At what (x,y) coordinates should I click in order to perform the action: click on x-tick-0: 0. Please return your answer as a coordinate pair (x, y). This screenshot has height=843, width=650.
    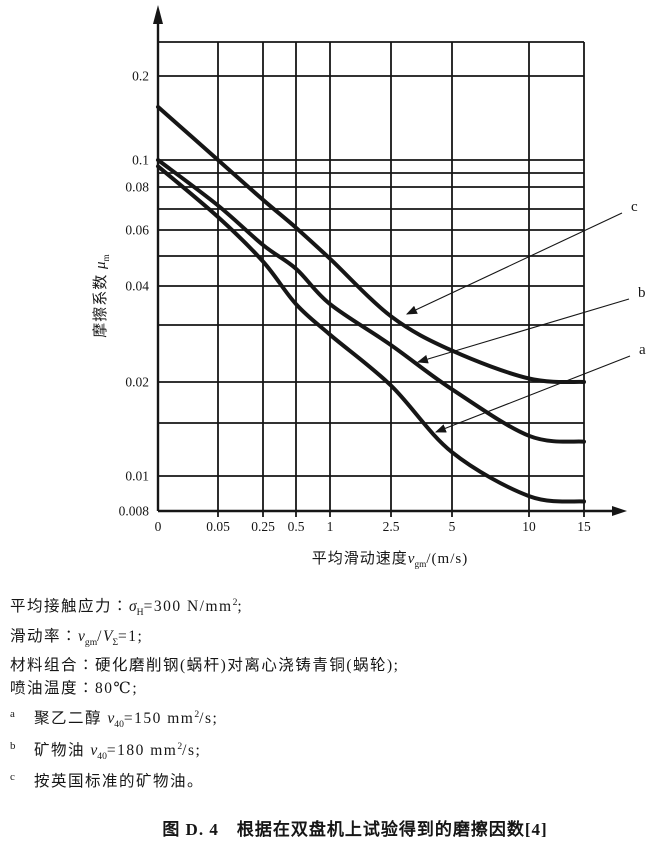
    Looking at the image, I should click on (158, 526).